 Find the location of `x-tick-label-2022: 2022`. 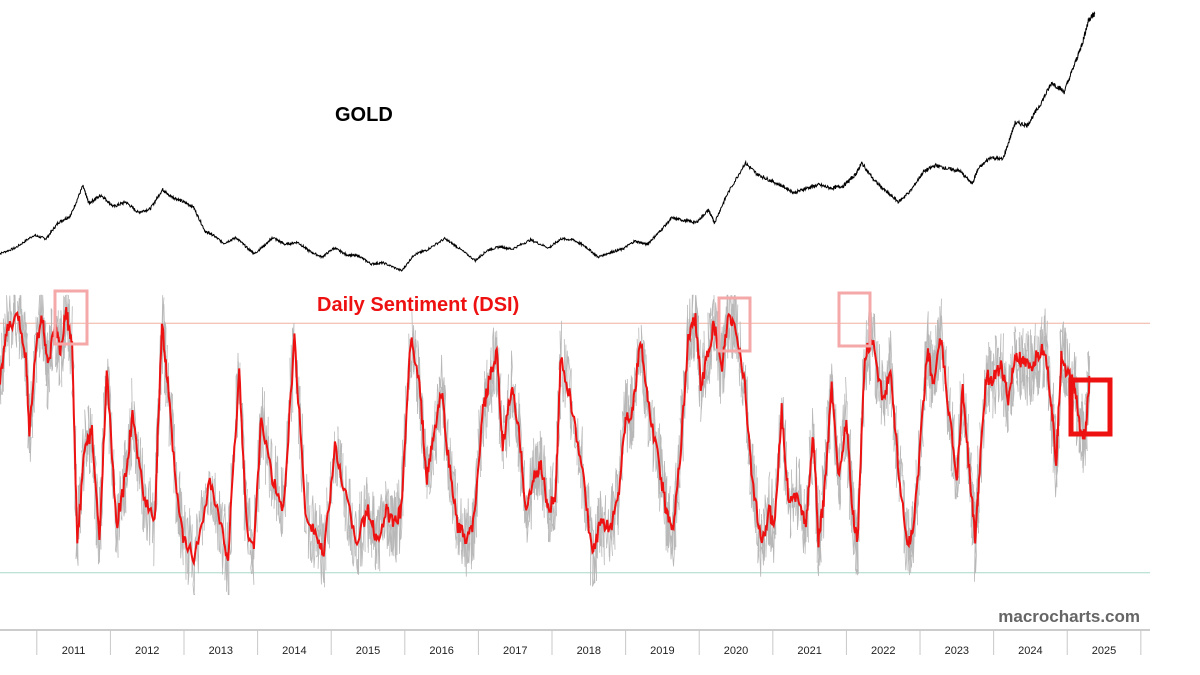

x-tick-label-2022: 2022 is located at coordinates (883, 651).